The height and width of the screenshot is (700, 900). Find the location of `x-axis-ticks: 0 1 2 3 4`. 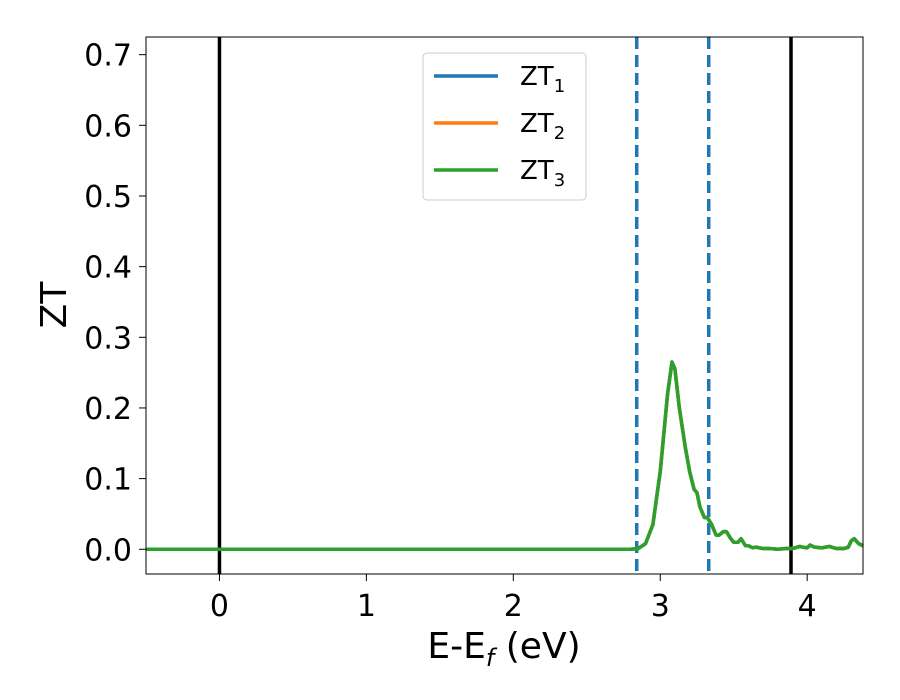

x-axis-ticks: 0 1 2 3 4 is located at coordinates (513, 599).